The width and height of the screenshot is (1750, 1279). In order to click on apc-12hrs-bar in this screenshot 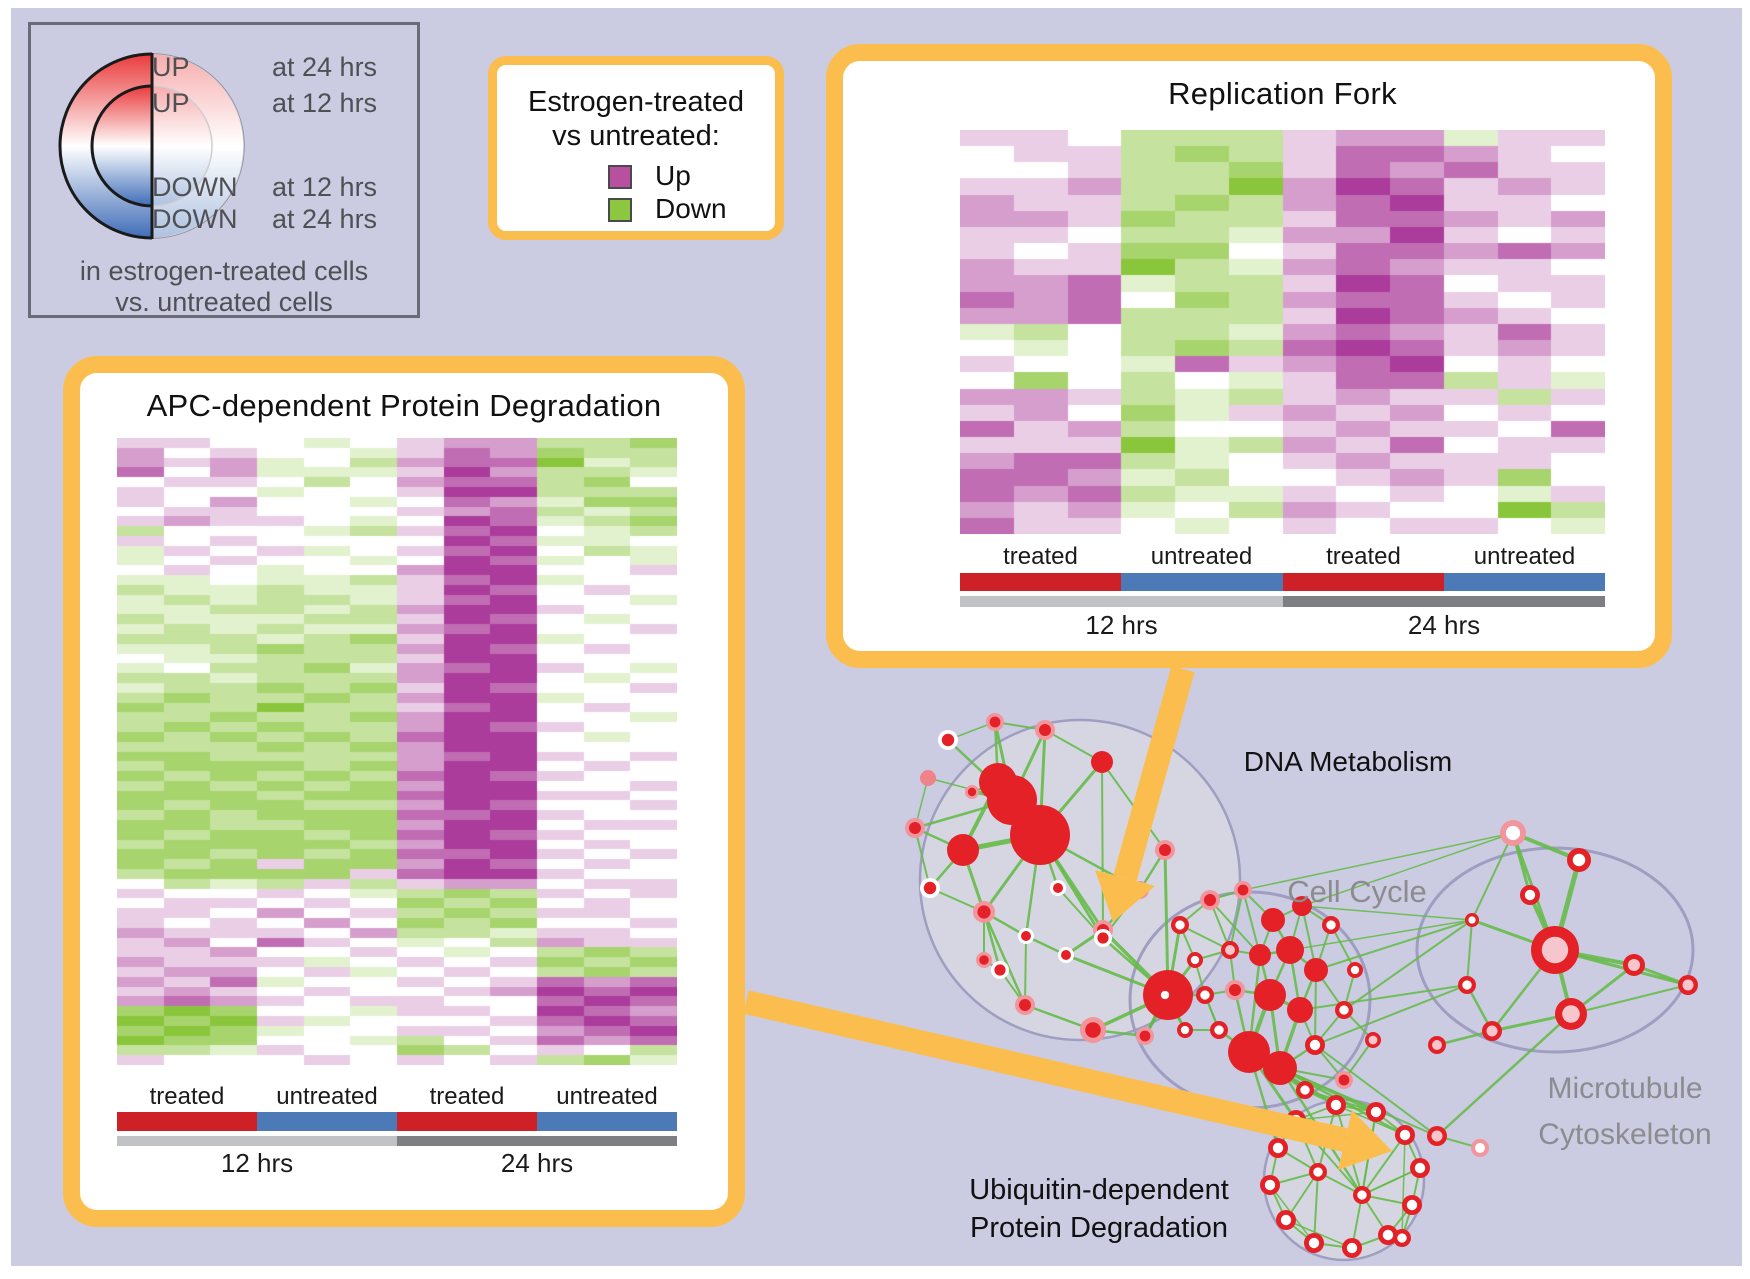, I will do `click(257, 1141)`.